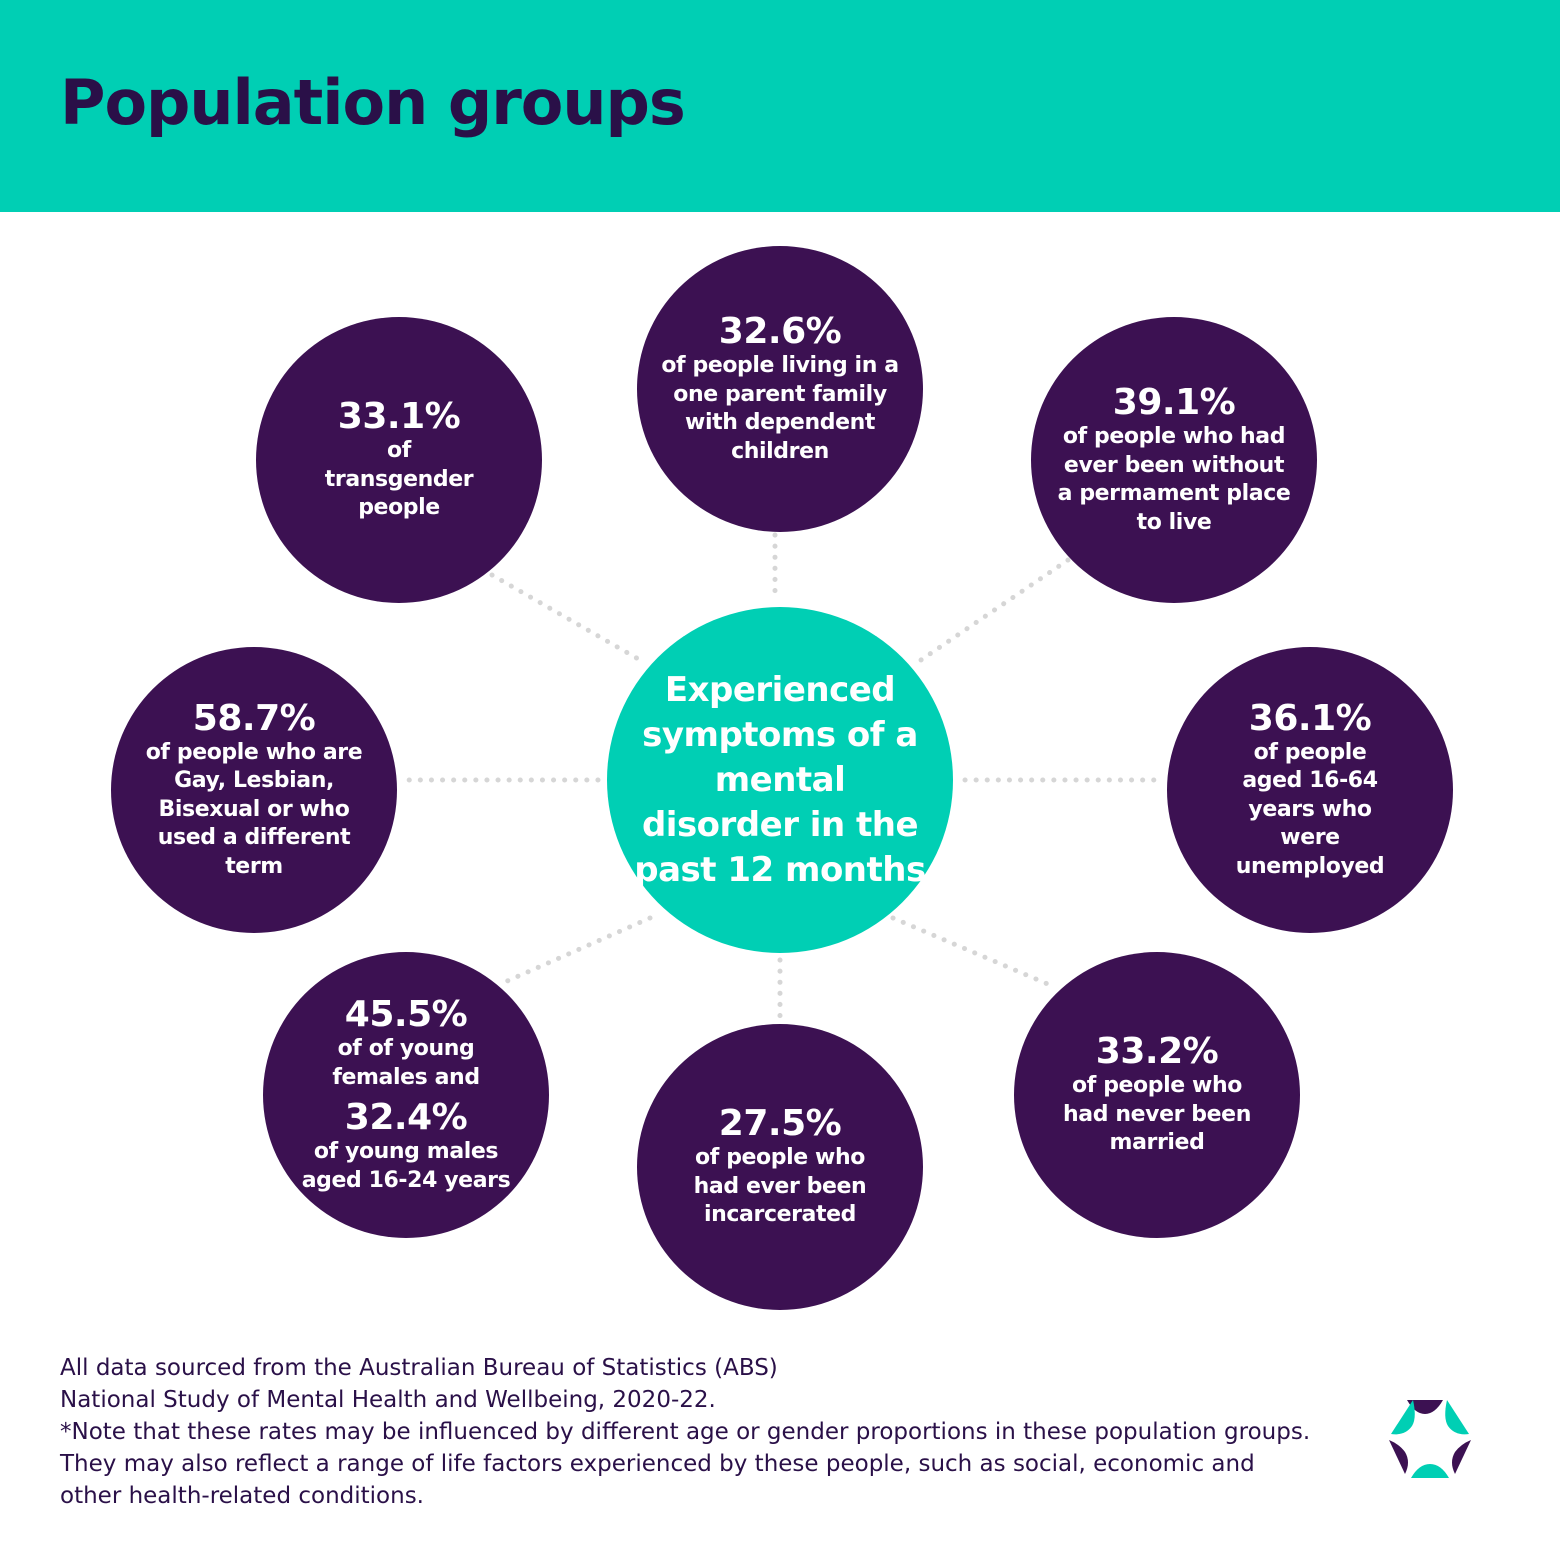  What do you see at coordinates (577, 950) in the screenshot?
I see `connector-young` at bounding box center [577, 950].